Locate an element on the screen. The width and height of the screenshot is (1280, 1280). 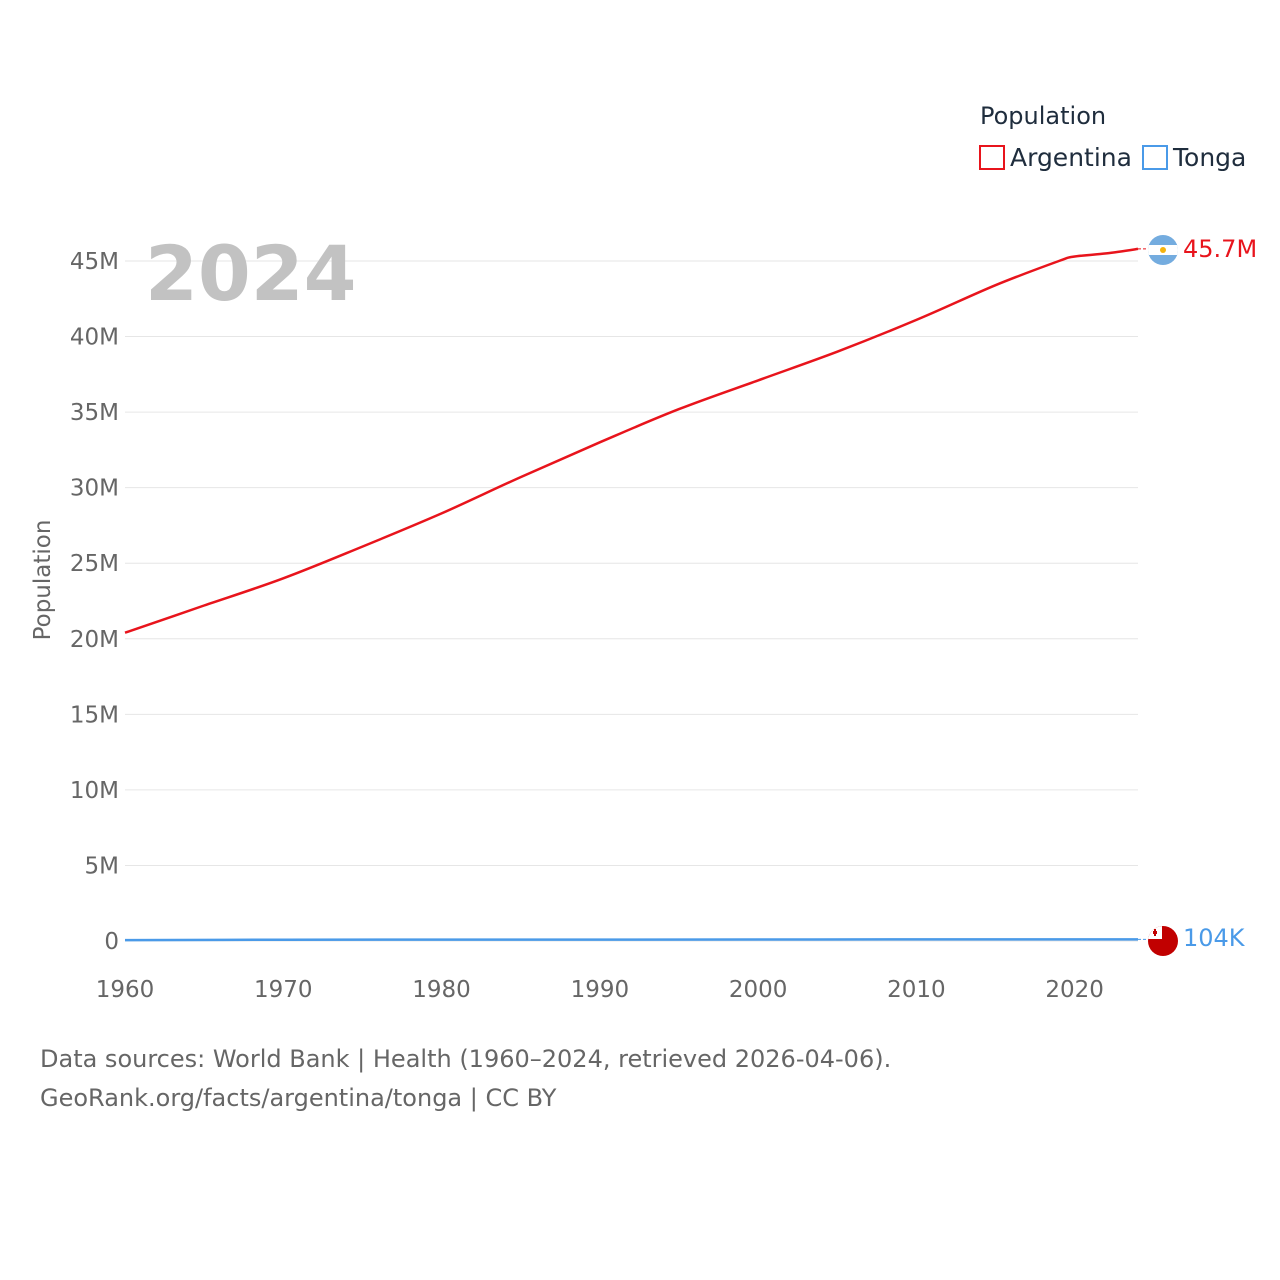
end-label-tonga: 104K is located at coordinates (1214, 938).